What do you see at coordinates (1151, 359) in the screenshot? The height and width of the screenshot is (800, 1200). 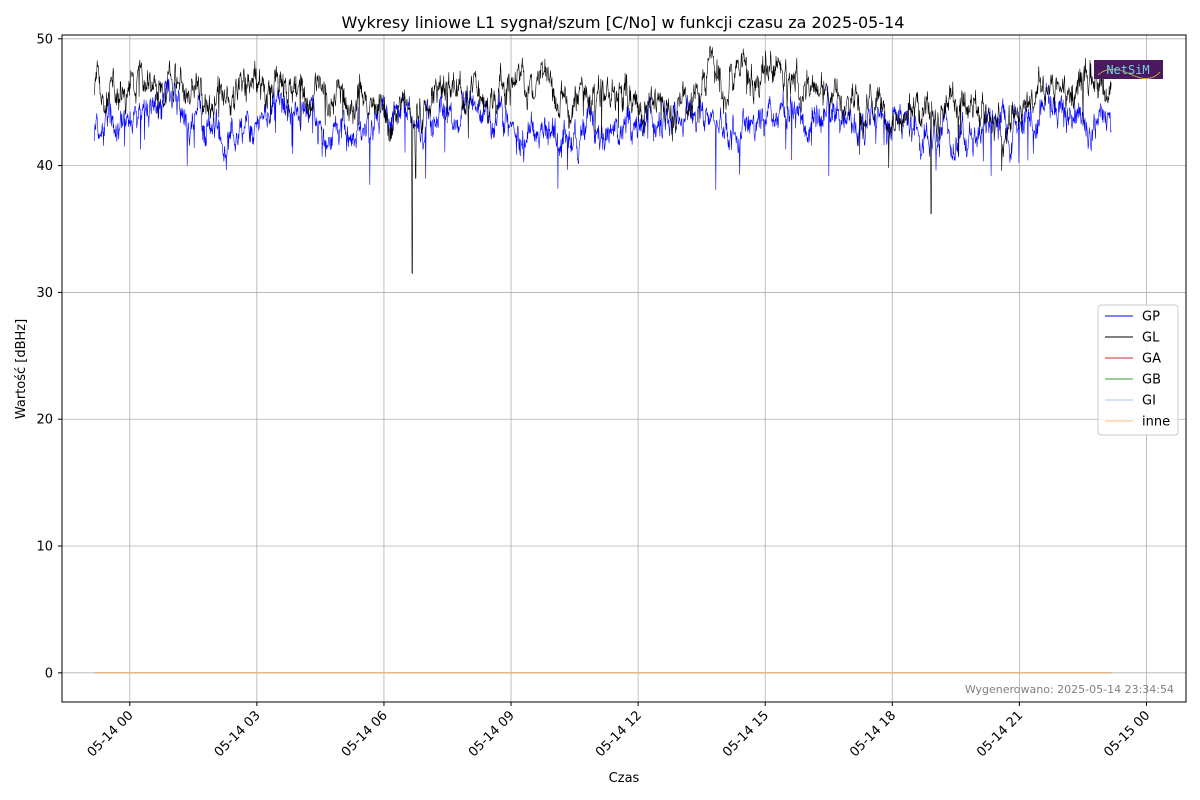 I see `legend-label-ga: GA` at bounding box center [1151, 359].